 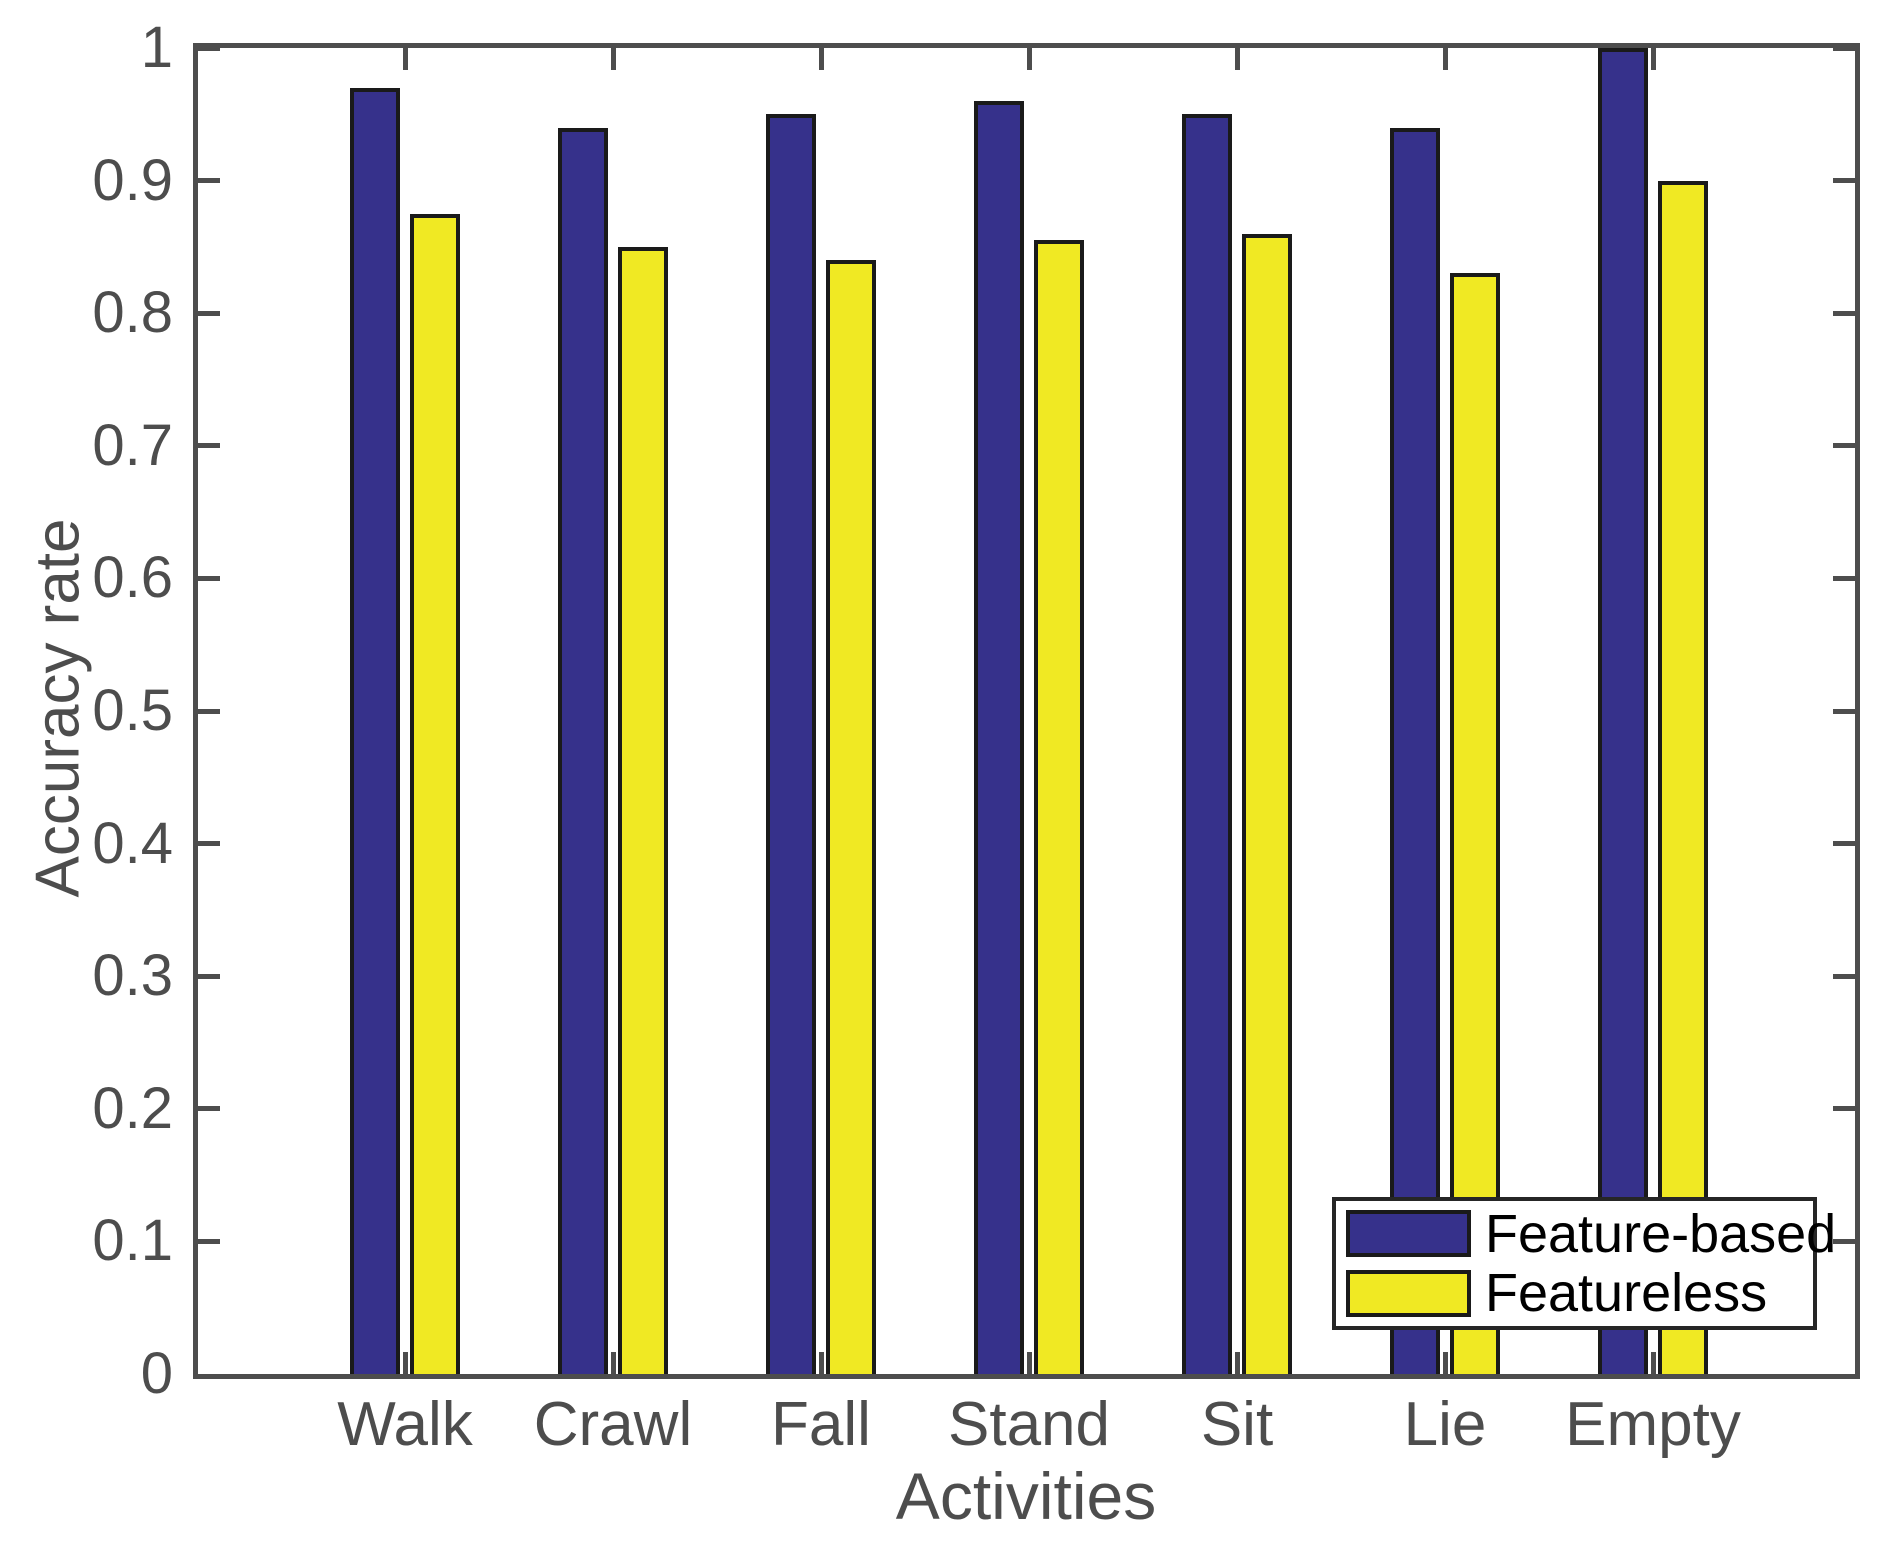 I want to click on legend-entry-feature-based: Feature-based, so click(x=1591, y=1234).